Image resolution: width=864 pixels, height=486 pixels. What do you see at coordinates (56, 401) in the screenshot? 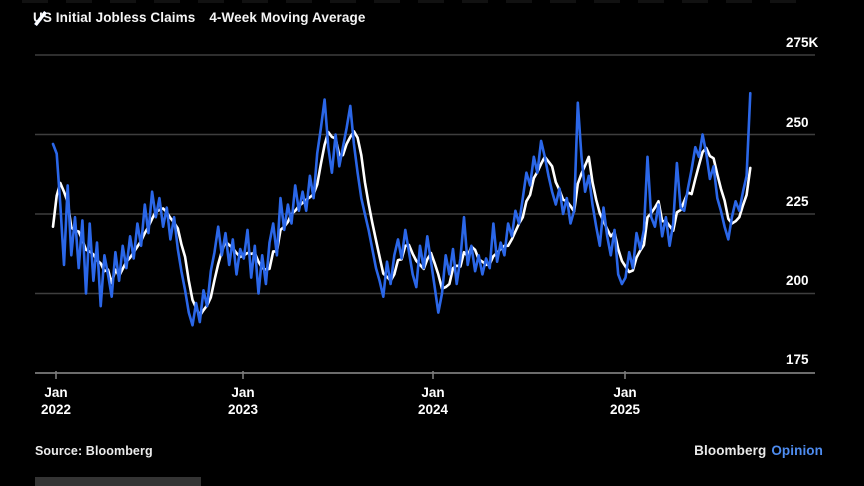
I see `x-axis-label-jan-2022: Jan 2022` at bounding box center [56, 401].